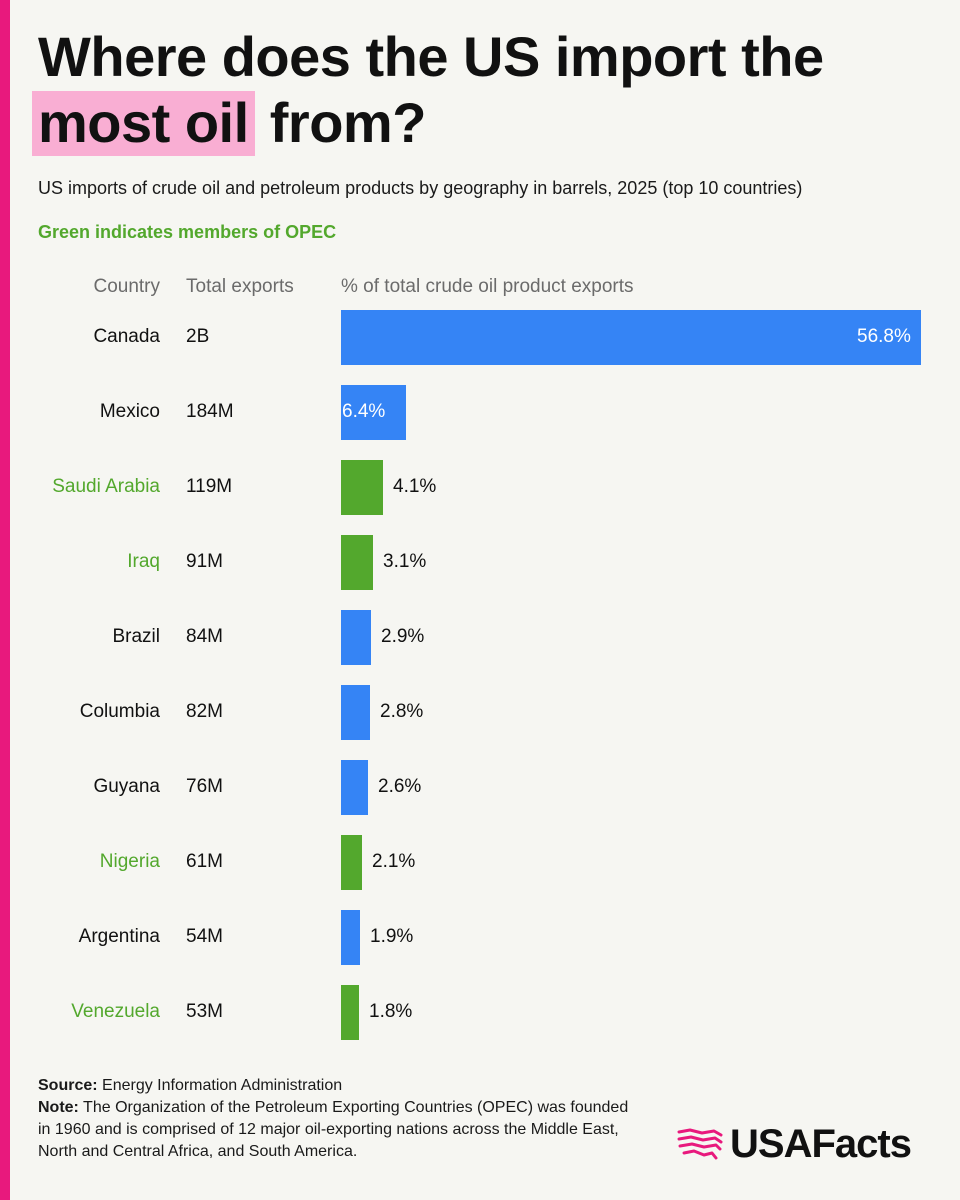  Describe the element at coordinates (119, 936) in the screenshot. I see `country-label: Argentina` at that location.